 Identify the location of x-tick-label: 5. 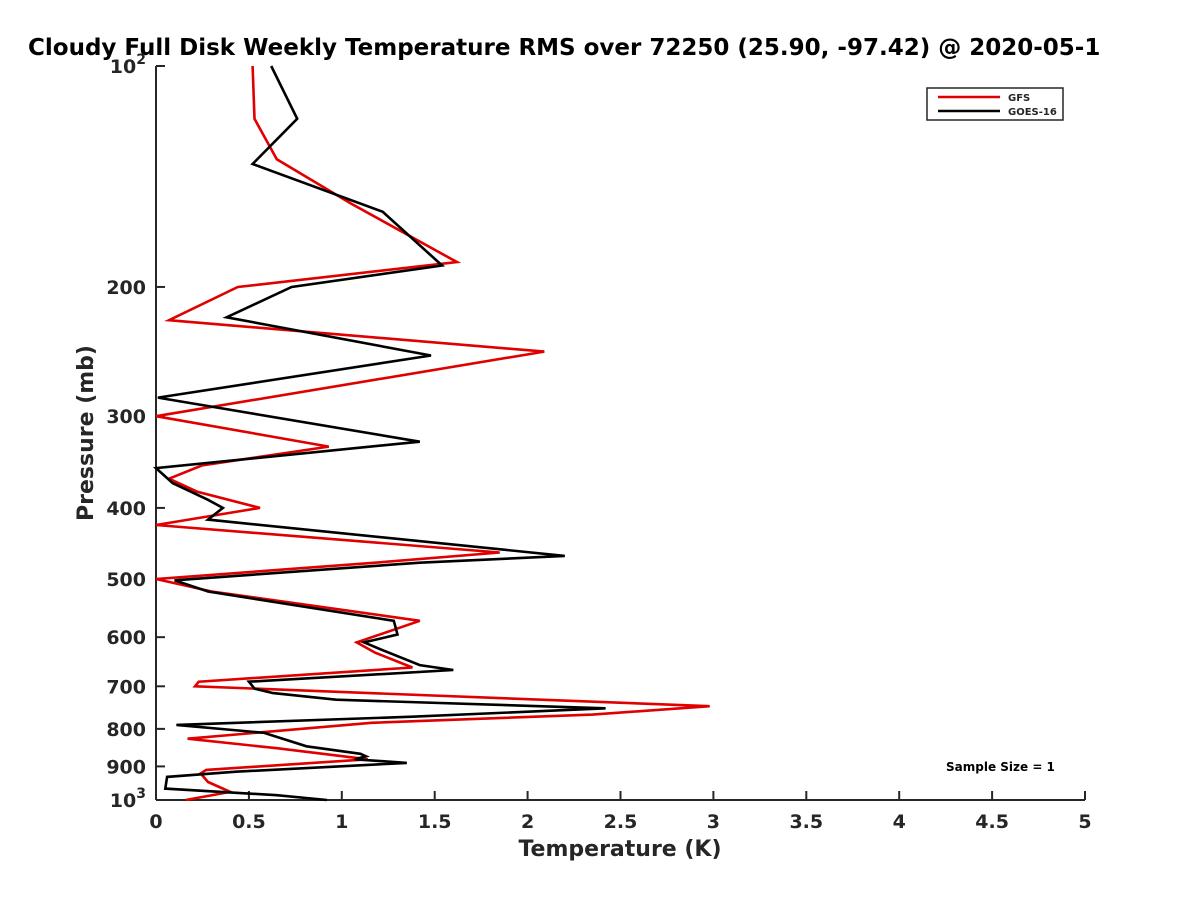
(1084, 822).